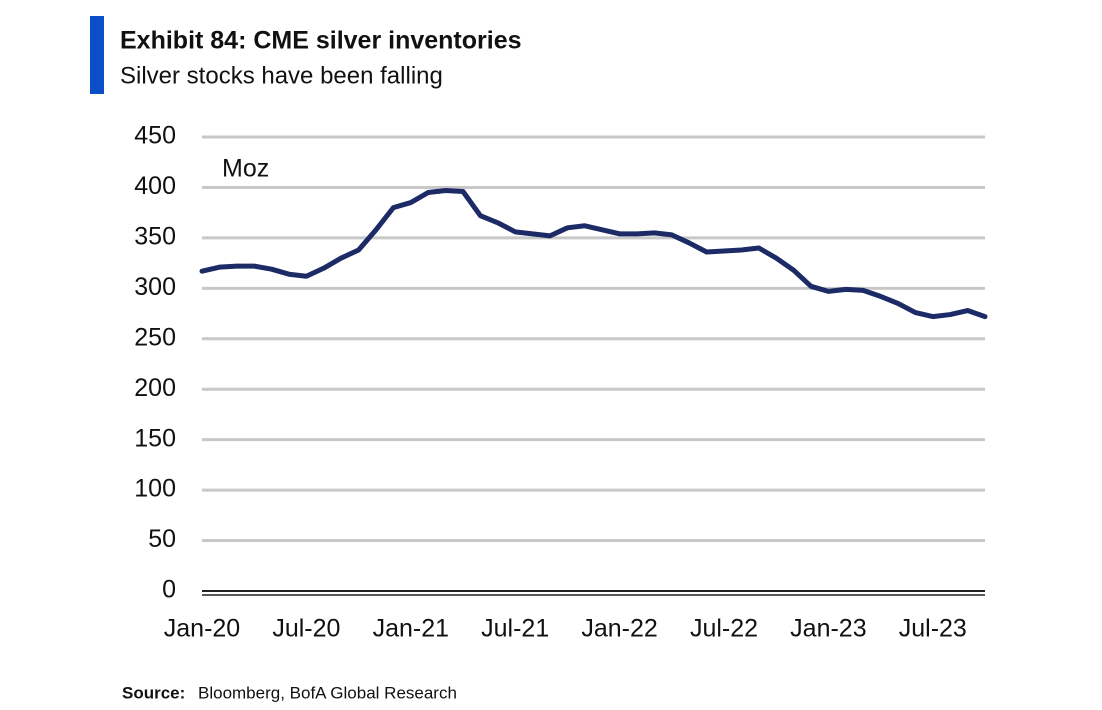  What do you see at coordinates (97, 55) in the screenshot?
I see `title-bar` at bounding box center [97, 55].